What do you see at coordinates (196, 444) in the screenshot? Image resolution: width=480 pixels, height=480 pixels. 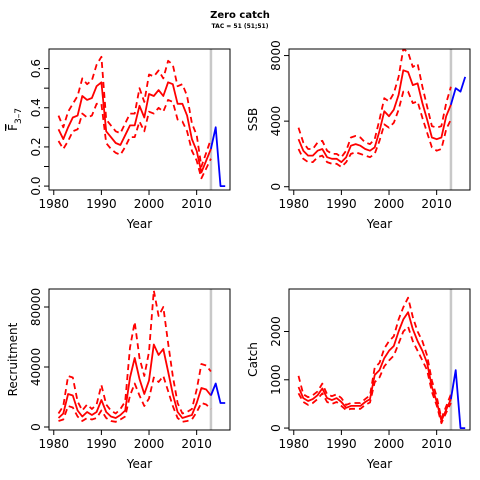 I see `xtick-label-recruitment-2010: 2010` at bounding box center [196, 444].